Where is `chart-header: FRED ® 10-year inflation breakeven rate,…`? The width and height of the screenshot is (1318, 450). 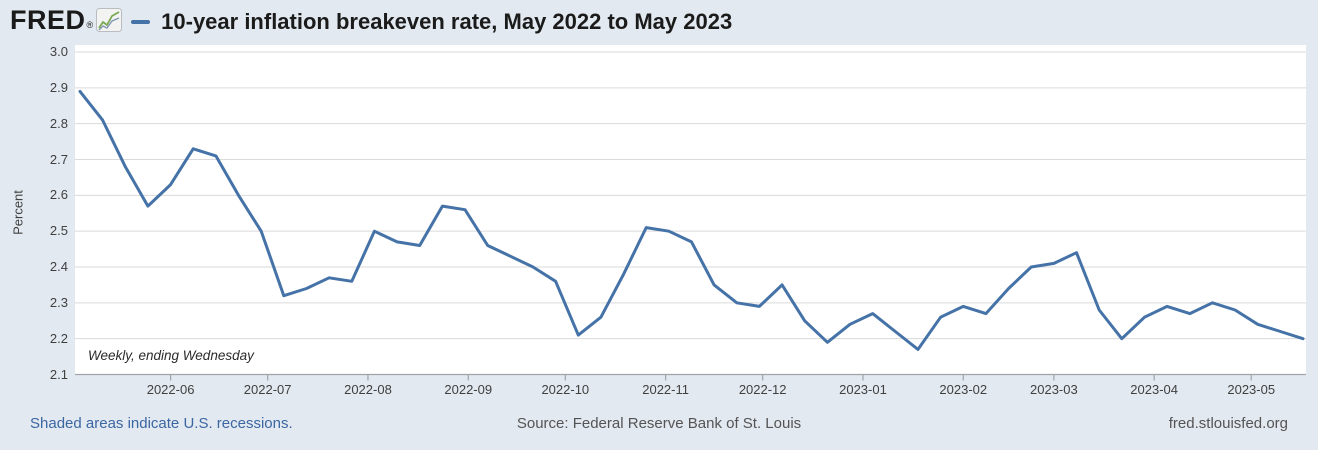
chart-header: FRED ® 10-year inflation breakeven rate,… is located at coordinates (659, 22).